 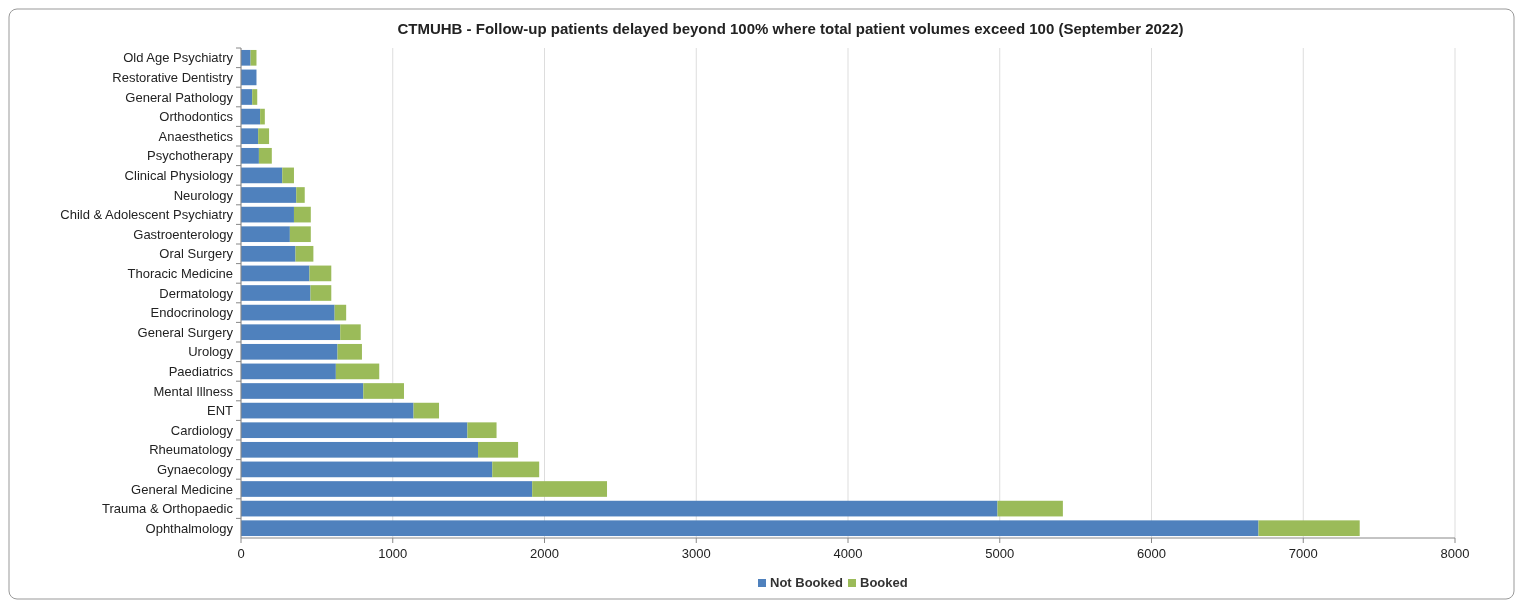 What do you see at coordinates (196, 117) in the screenshot?
I see `y-tick-label: Orthodontics` at bounding box center [196, 117].